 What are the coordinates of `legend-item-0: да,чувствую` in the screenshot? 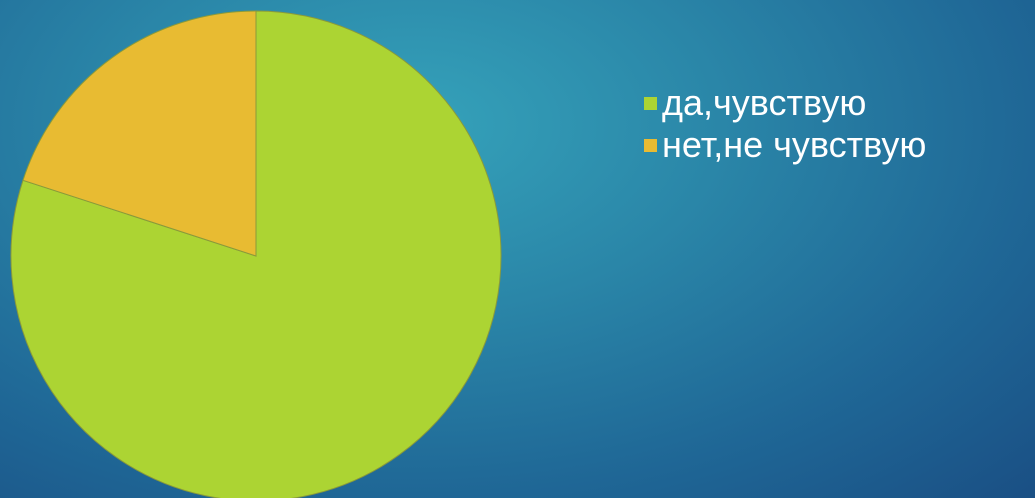 It's located at (785, 103).